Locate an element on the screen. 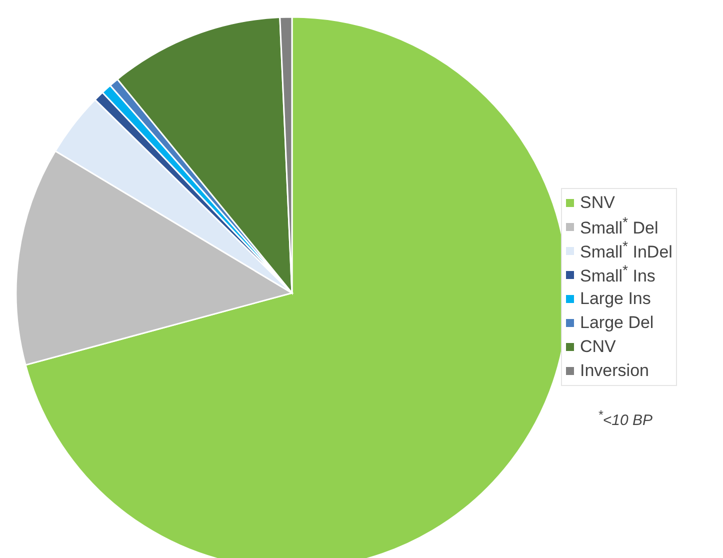  legend-label: Small$^{*}$ Ins is located at coordinates (618, 275).